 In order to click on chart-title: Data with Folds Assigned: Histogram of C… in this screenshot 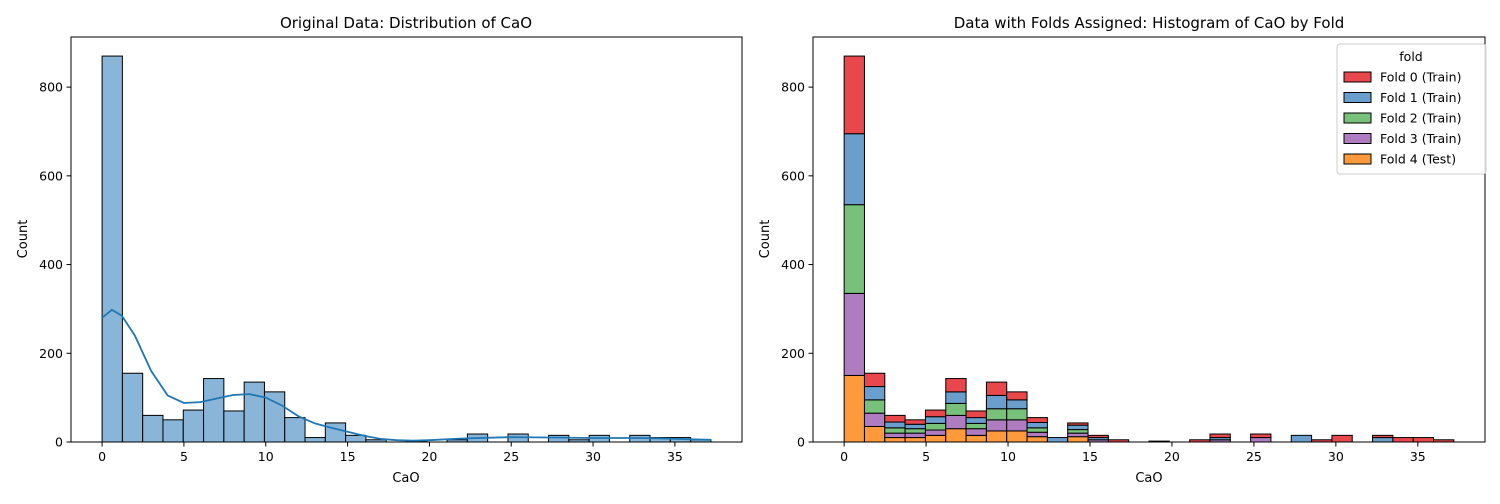, I will do `click(1149, 23)`.